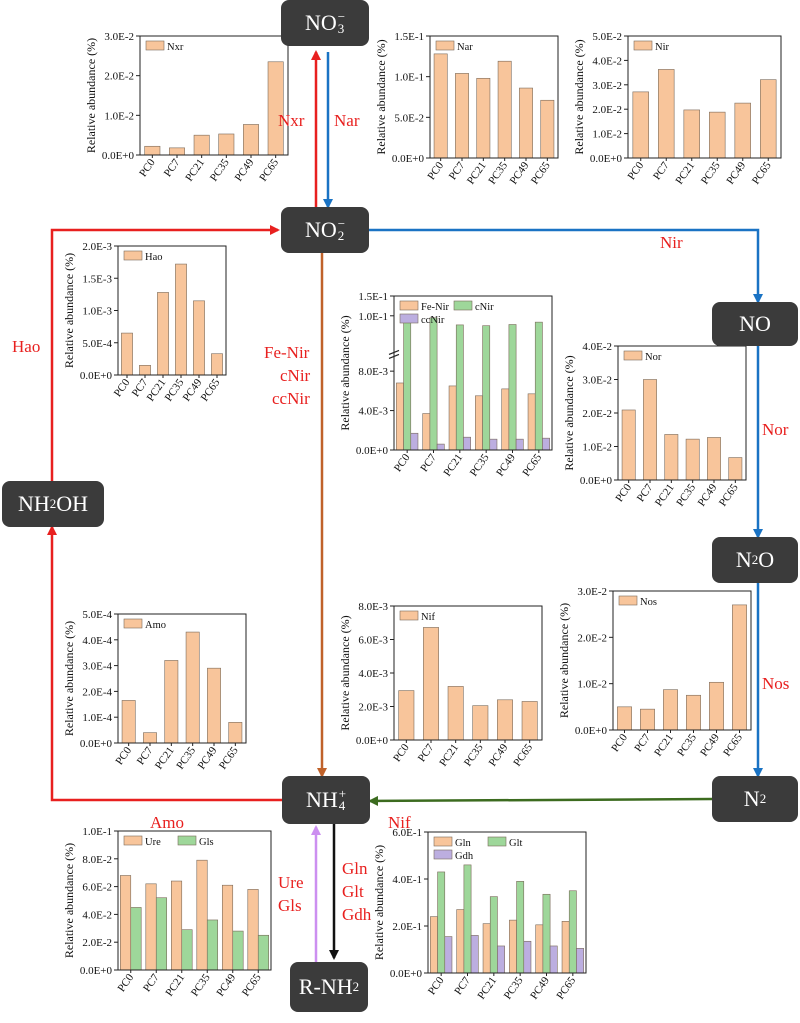 This screenshot has width=800, height=1023. What do you see at coordinates (97, 692) in the screenshot?
I see `ytick-label: 2.0E-4` at bounding box center [97, 692].